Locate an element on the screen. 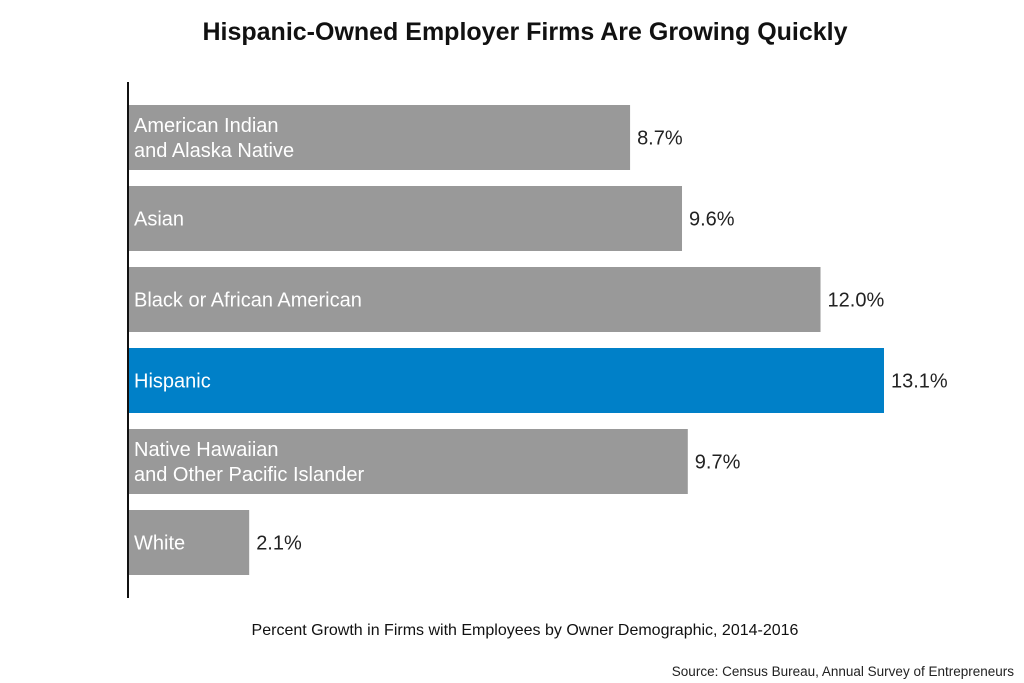 The image size is (1024, 683). category-label: Black or African American is located at coordinates (248, 301).